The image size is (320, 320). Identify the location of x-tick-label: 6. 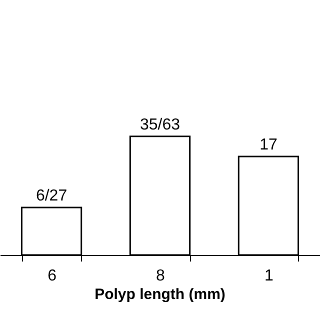
(52, 276).